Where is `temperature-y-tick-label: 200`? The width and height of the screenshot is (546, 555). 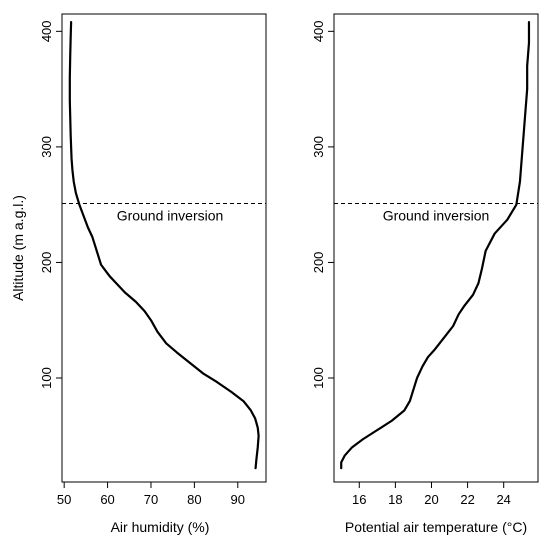 temperature-y-tick-label: 200 is located at coordinates (318, 263).